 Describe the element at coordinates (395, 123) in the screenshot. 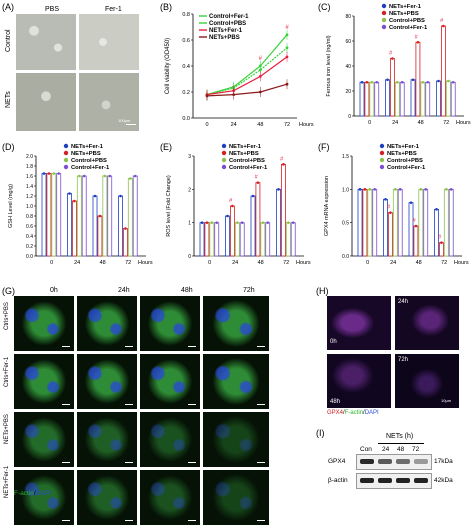

I see `c-xtick-label: 24` at that location.